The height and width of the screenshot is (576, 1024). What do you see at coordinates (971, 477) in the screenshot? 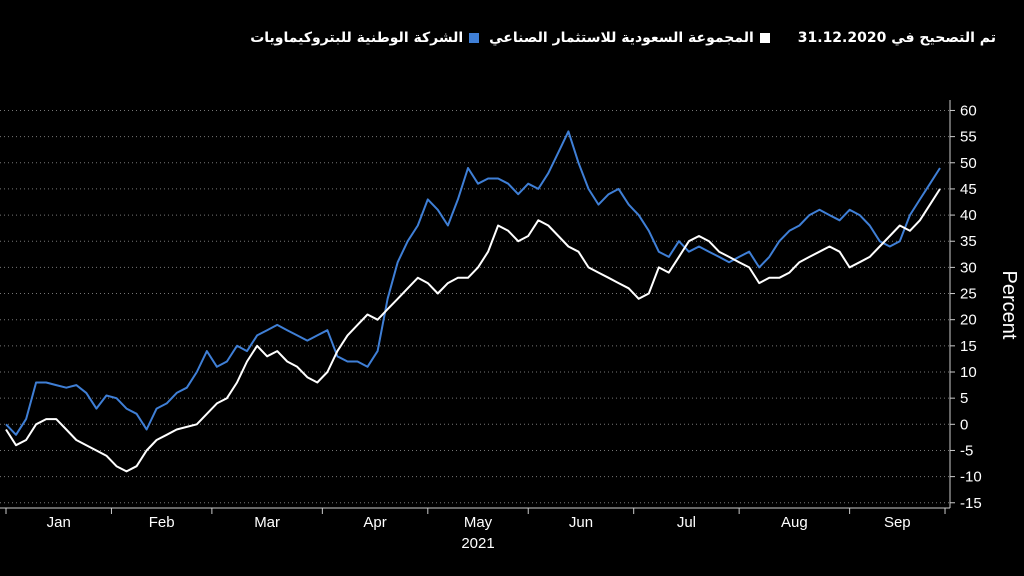
I see `y-tick-label: -10` at bounding box center [971, 477].